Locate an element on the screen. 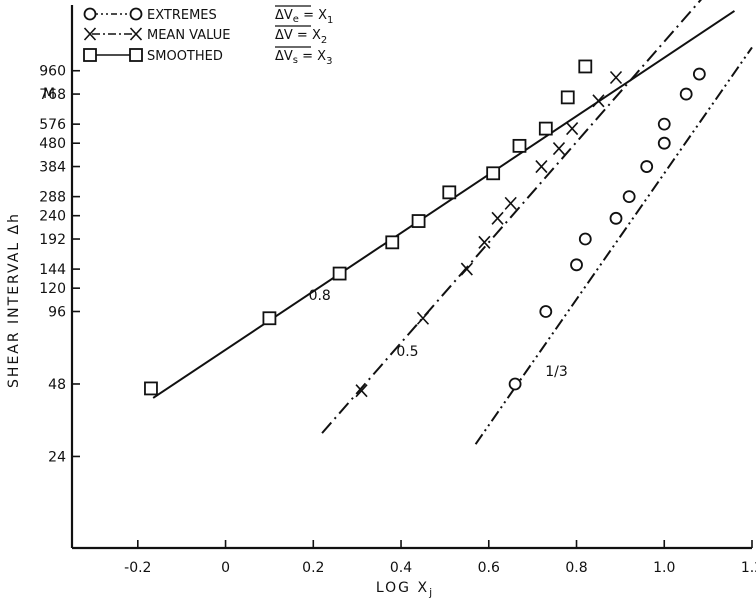 This screenshot has height=605, width=756. slope-labels: 1/3 0.5 0.8 is located at coordinates (438, 334).